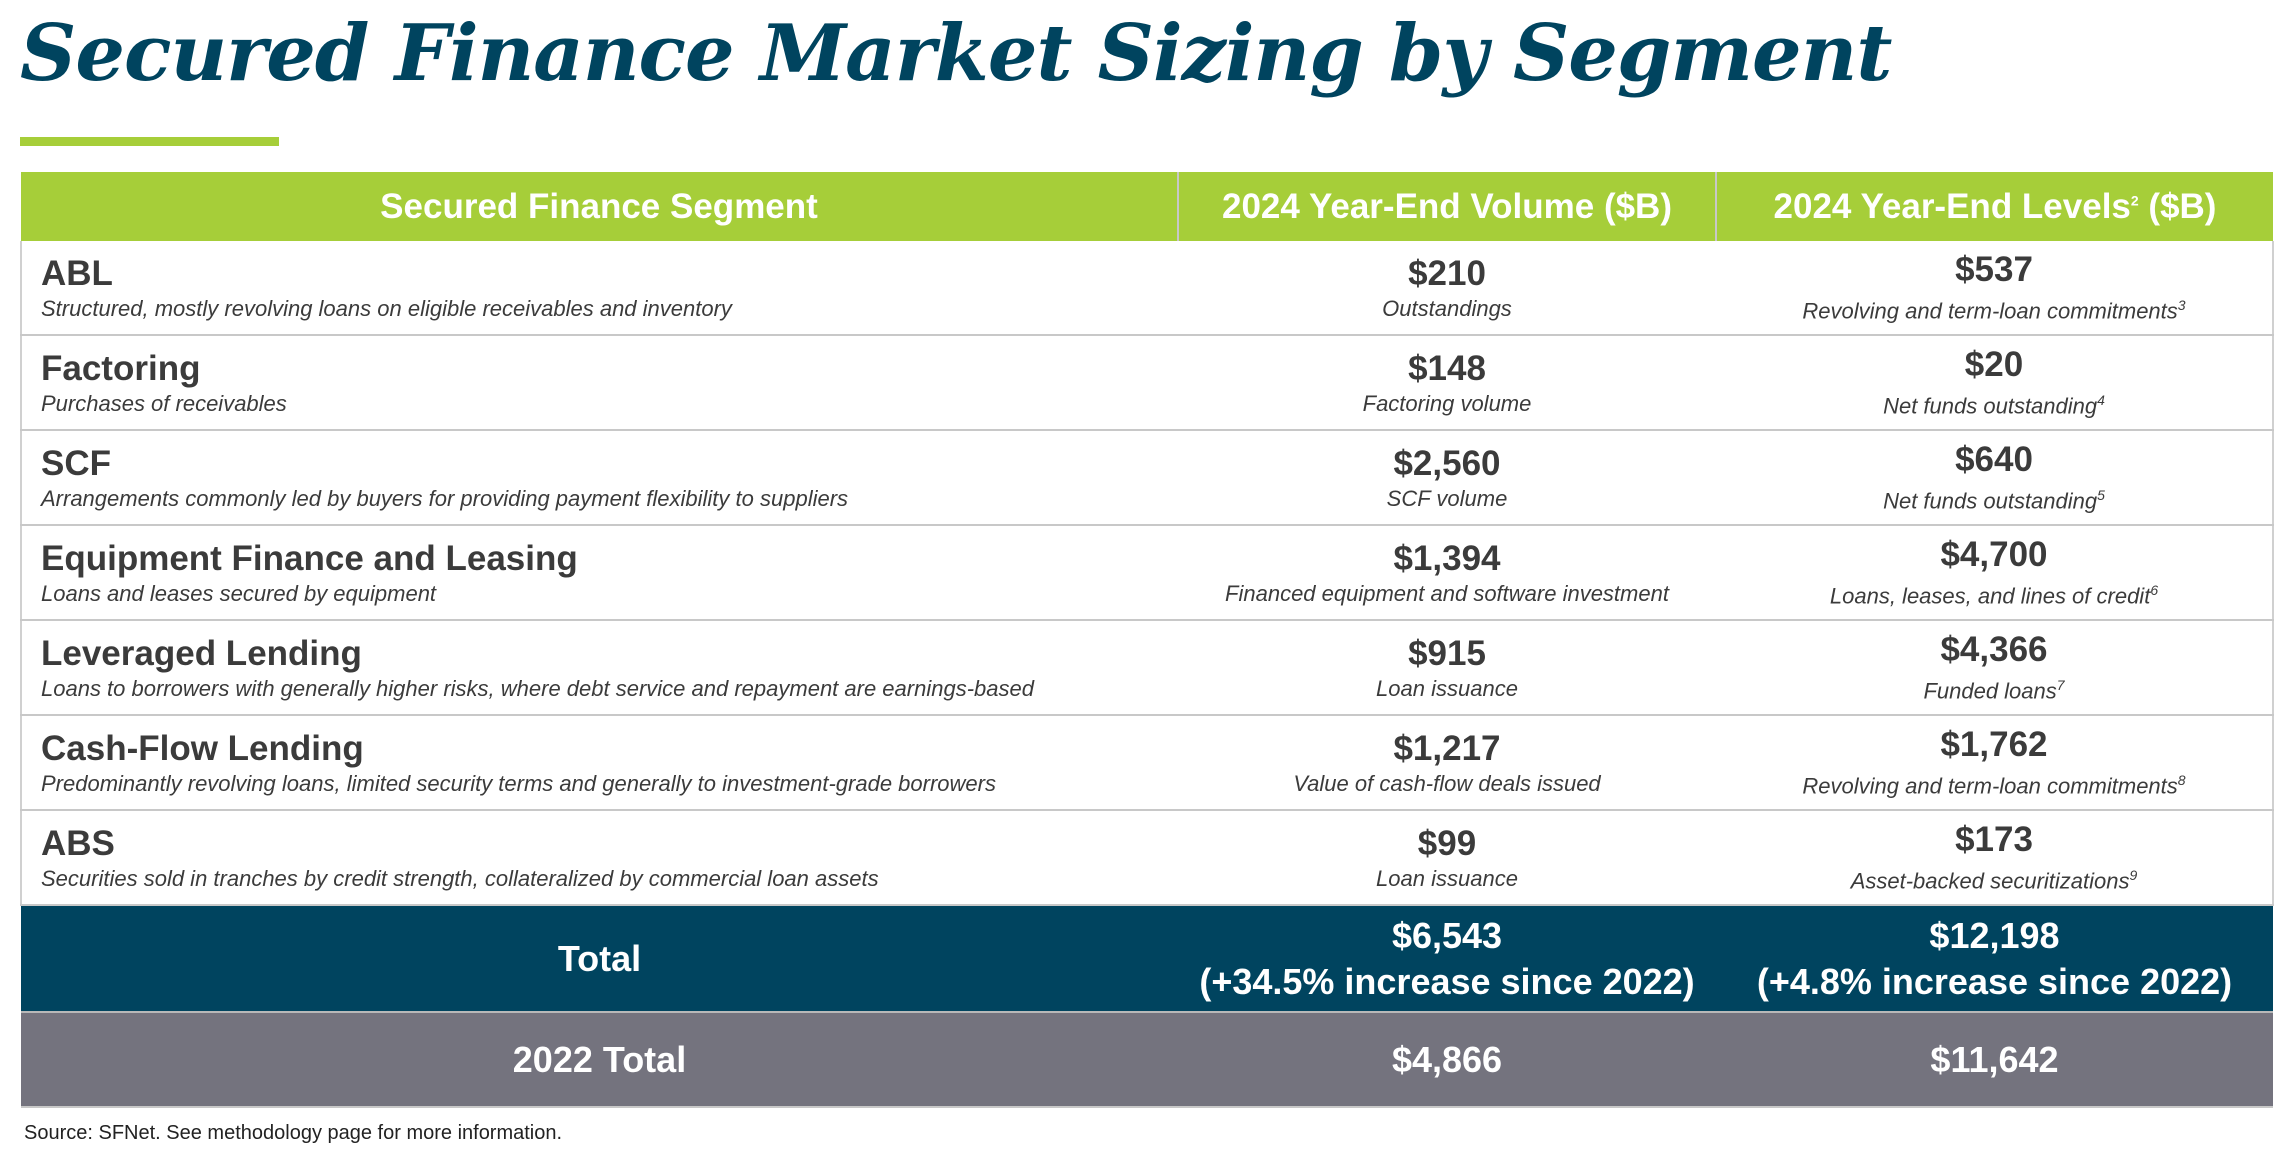 The image size is (2290, 1158). Describe the element at coordinates (239, 593) in the screenshot. I see `segment-description: Loans and leases secured by equipment` at that location.